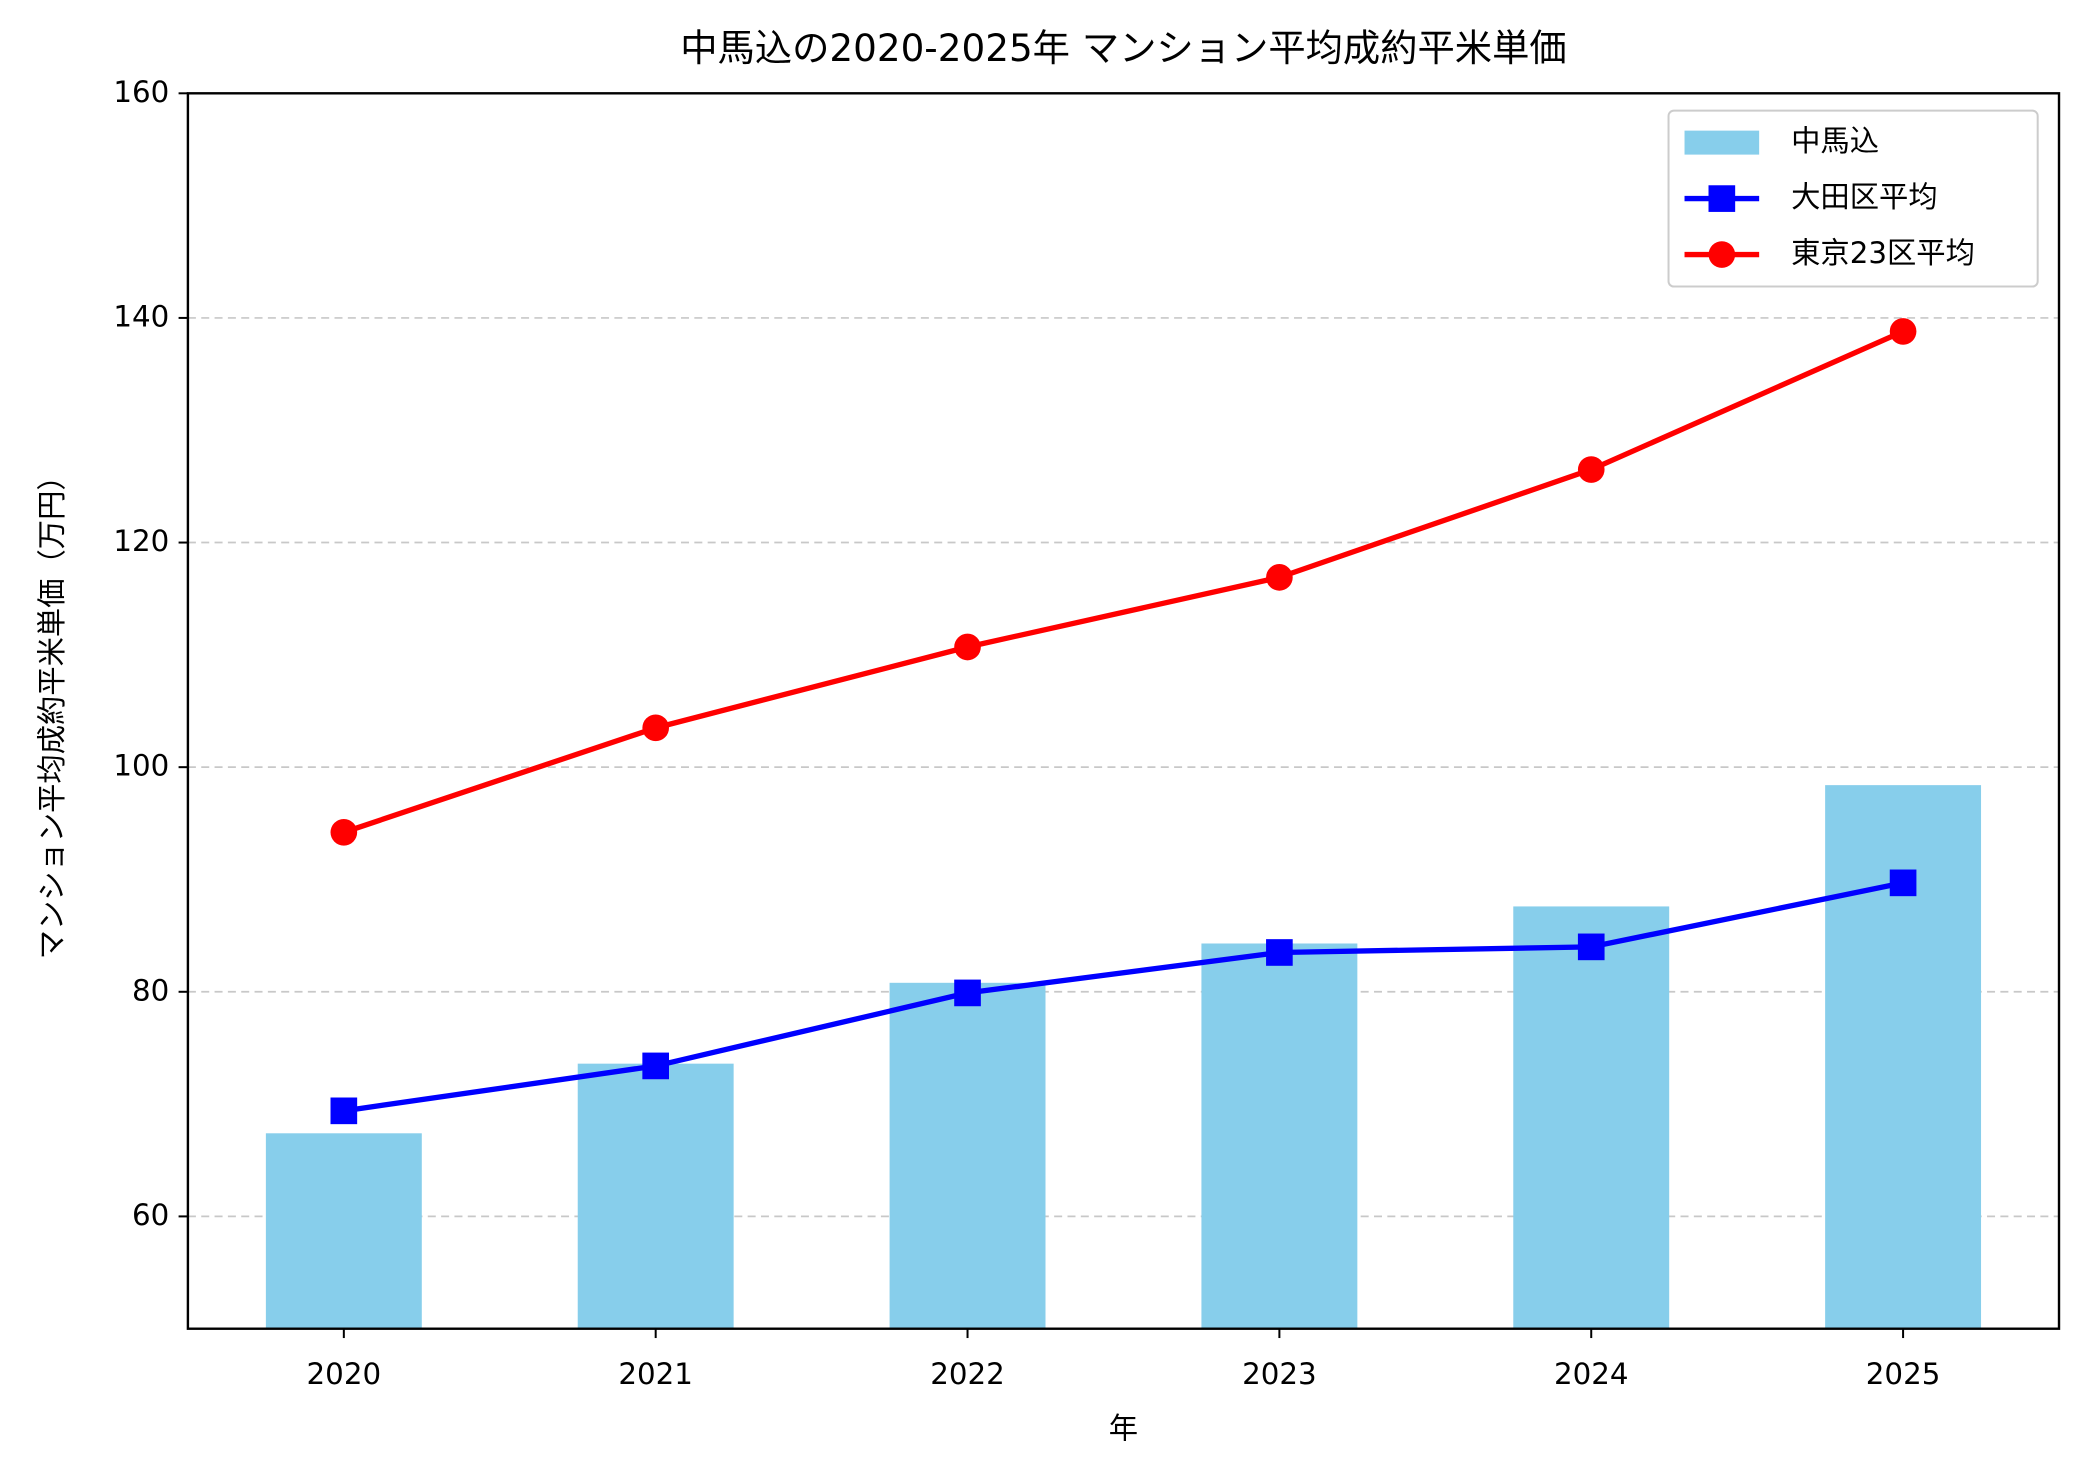 This screenshot has width=2079, height=1474. What do you see at coordinates (52, 710) in the screenshot?
I see `y-axis-label: マンション平均成約平米単価（万円）` at bounding box center [52, 710].